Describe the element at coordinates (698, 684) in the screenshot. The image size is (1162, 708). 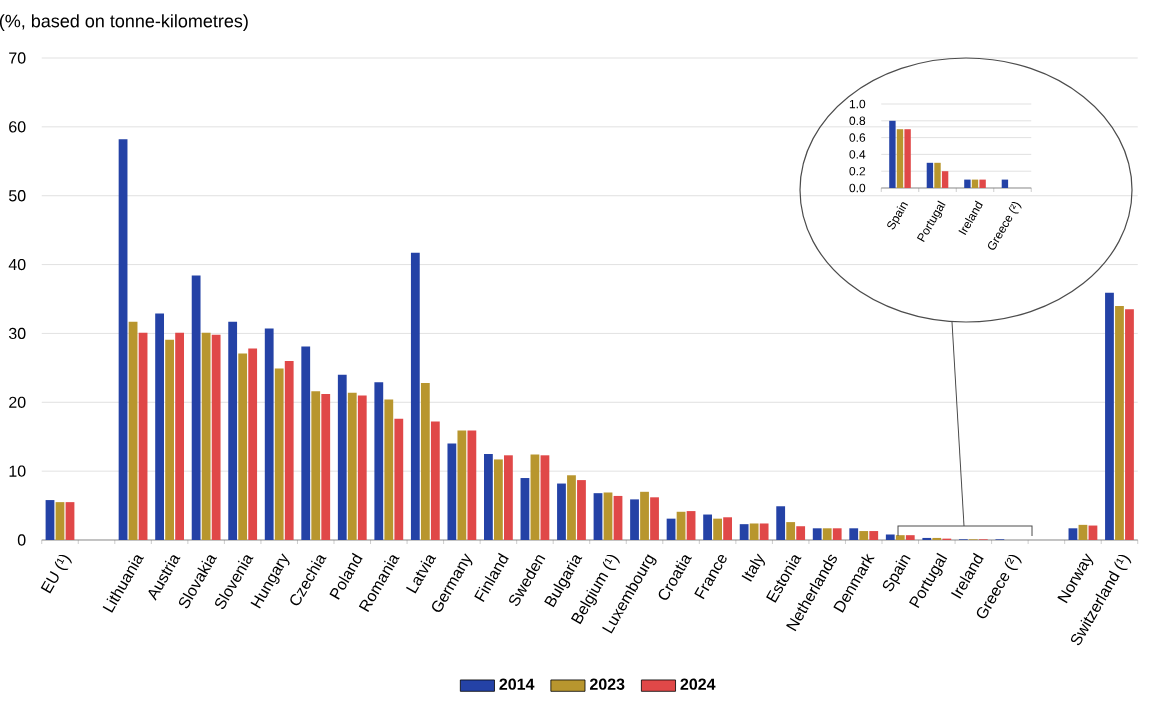
I see `legend-label: 2024` at that location.